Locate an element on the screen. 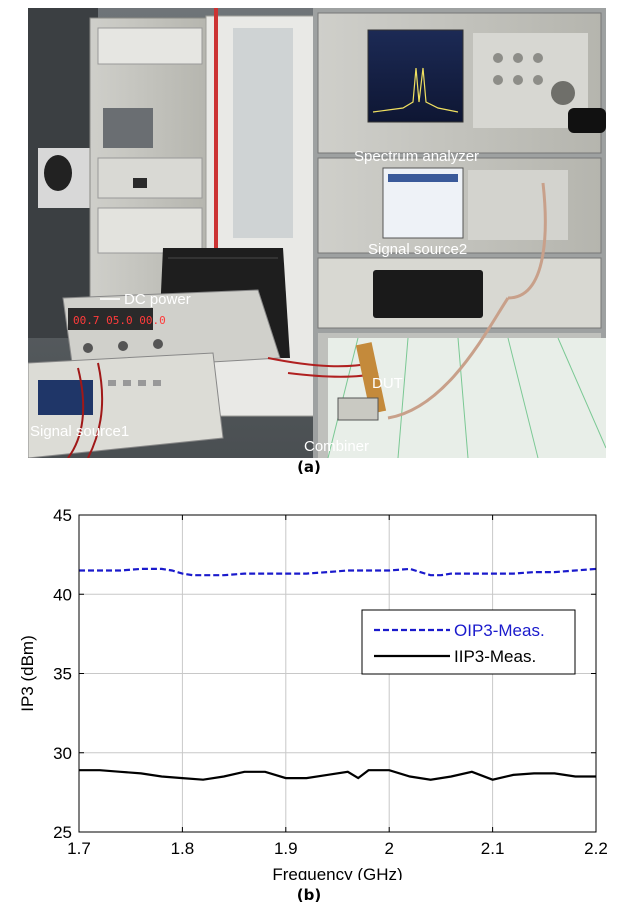 Image resolution: width=618 pixels, height=911 pixels. x-tick-label: 1.8 is located at coordinates (183, 848).